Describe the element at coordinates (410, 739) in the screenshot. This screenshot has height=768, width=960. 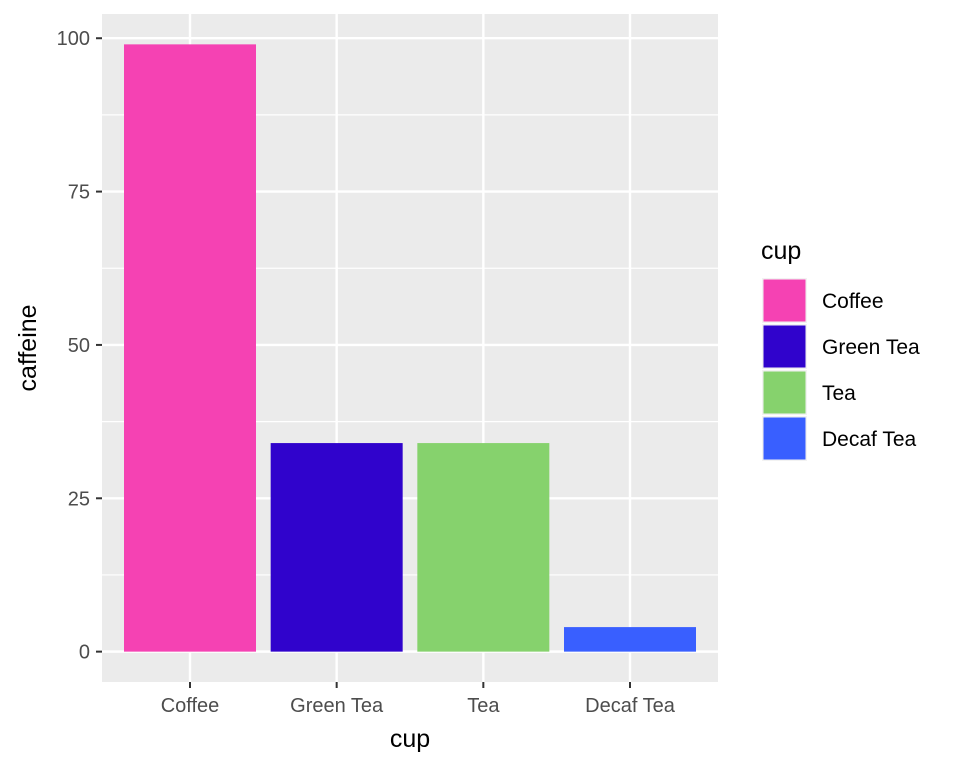
I see `x-axis-title: cup` at that location.